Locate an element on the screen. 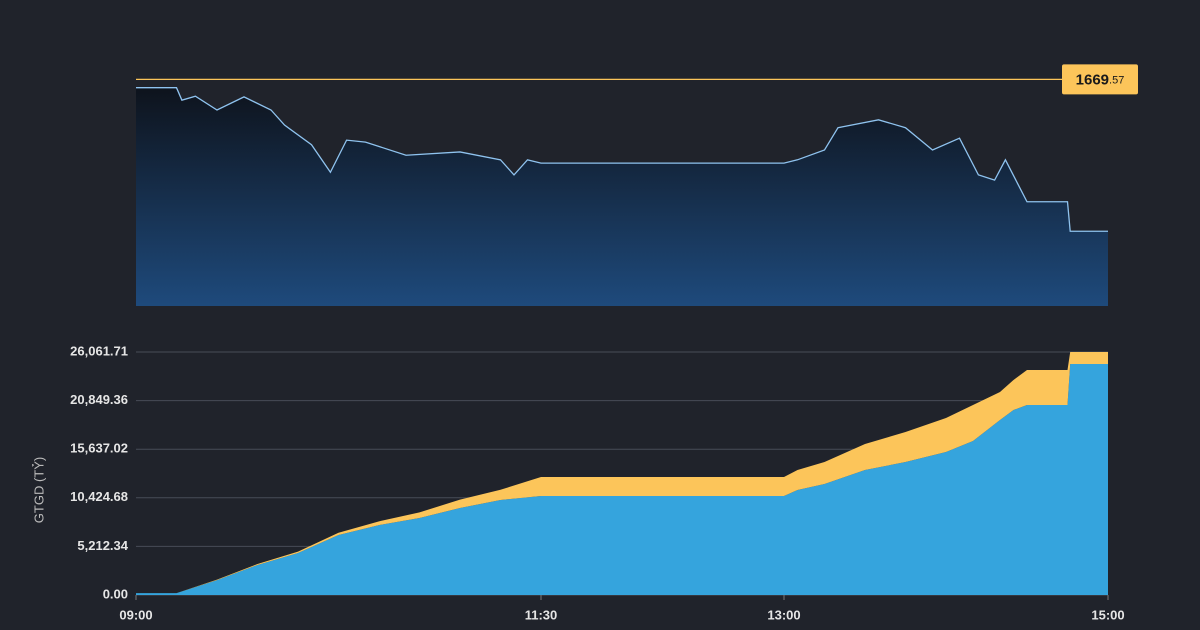 This screenshot has height=630, width=1200. y-tick-label: 20,849.36 is located at coordinates (99, 399).